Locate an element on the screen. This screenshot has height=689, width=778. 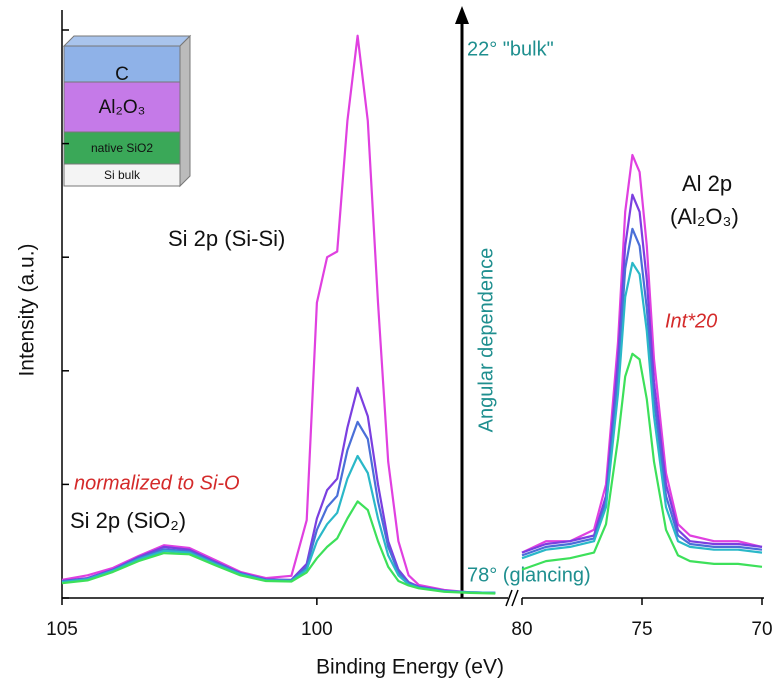
inset-label: C is located at coordinates (122, 74).